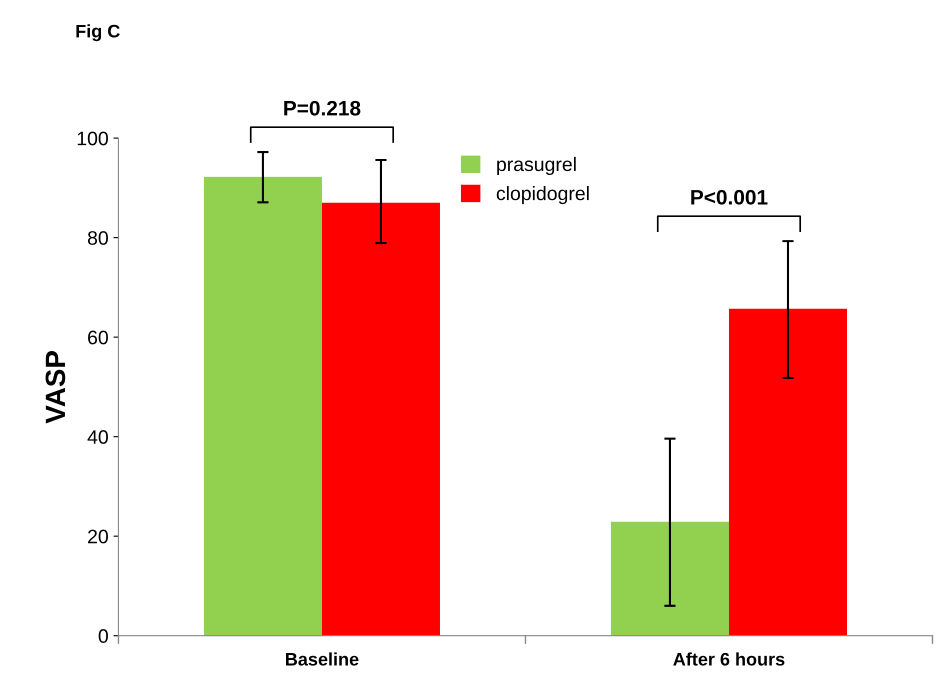 The image size is (940, 694). I want to click on annotation: P<0.001, so click(729, 197).